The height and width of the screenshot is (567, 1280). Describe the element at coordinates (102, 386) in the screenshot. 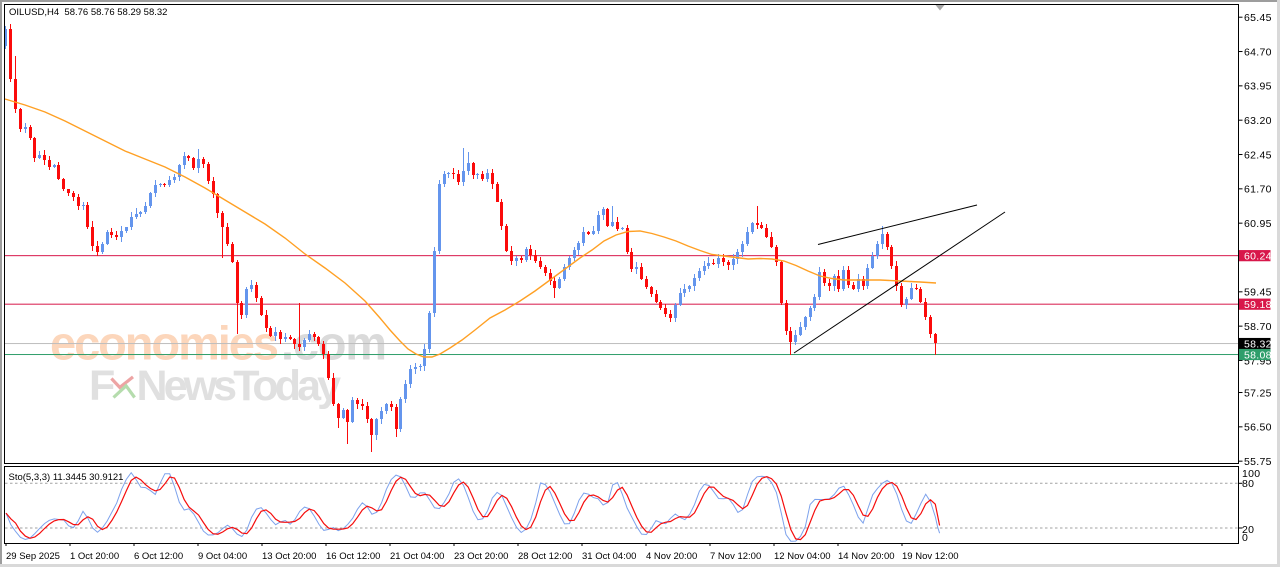

I see `svg-text: F` at that location.